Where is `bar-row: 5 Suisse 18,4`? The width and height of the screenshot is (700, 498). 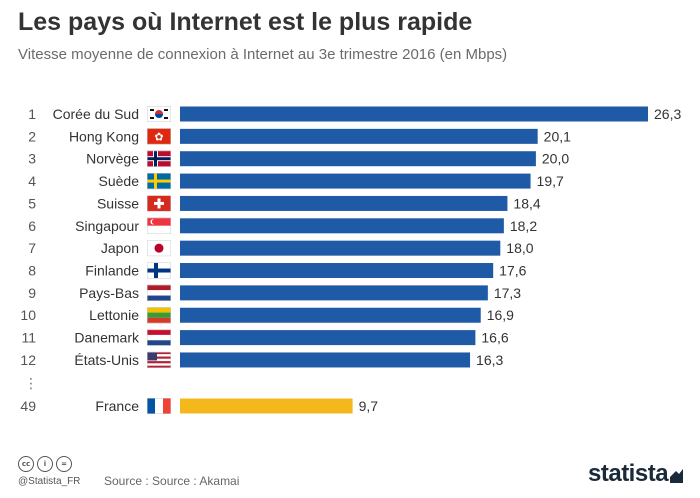 bar-row: 5 Suisse 18,4 is located at coordinates (284, 203).